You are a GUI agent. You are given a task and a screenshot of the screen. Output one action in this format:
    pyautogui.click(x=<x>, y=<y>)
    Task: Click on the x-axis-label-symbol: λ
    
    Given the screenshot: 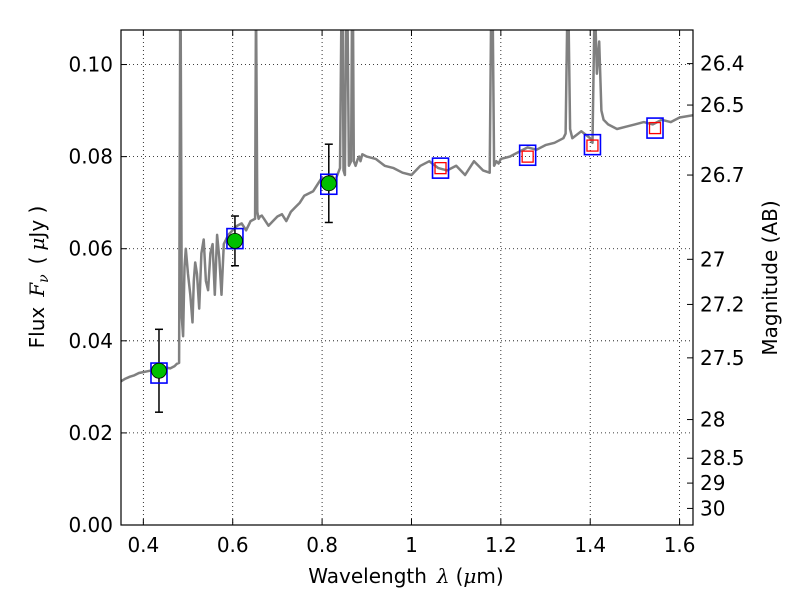 What is the action you would take?
    pyautogui.click(x=443, y=576)
    